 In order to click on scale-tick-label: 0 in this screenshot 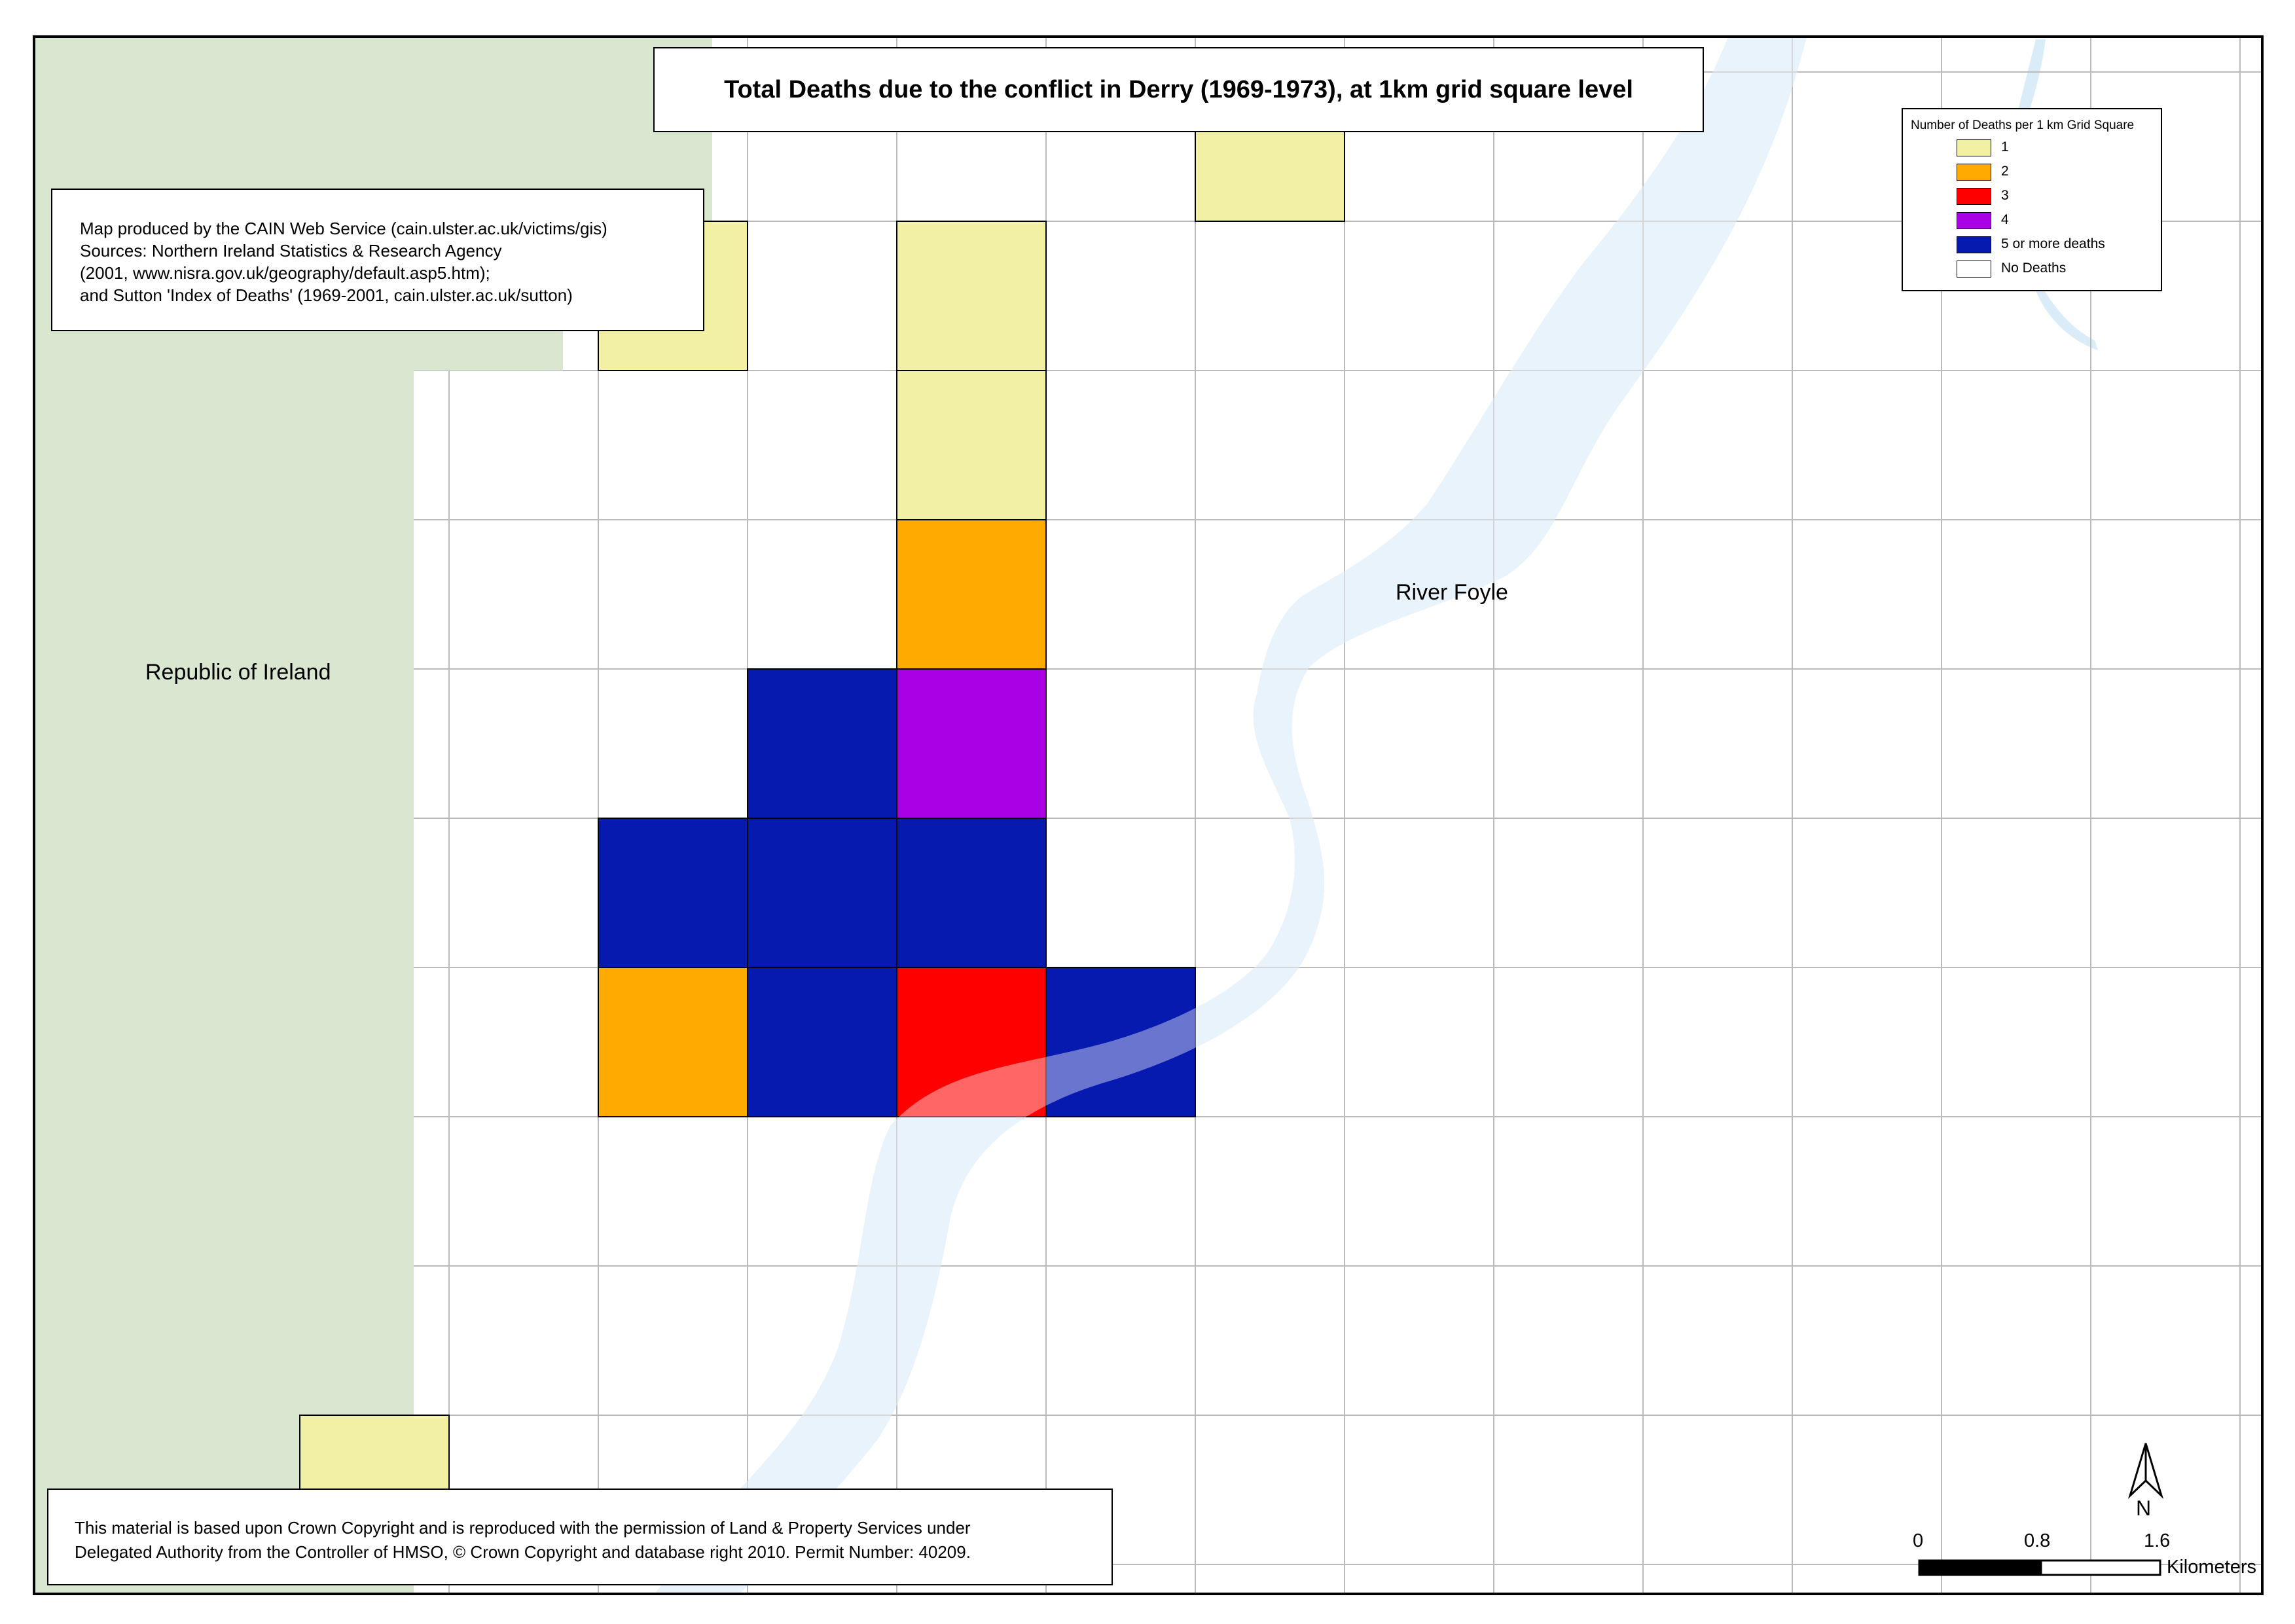, I will do `click(1919, 1540)`.